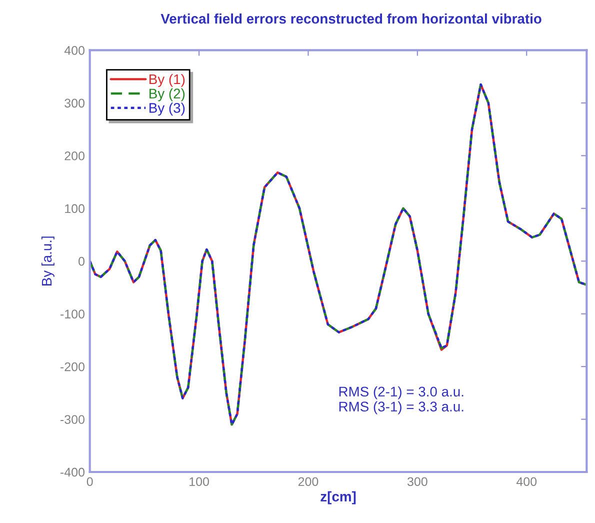  What do you see at coordinates (308, 481) in the screenshot?
I see `x-tick-label: 200` at bounding box center [308, 481].